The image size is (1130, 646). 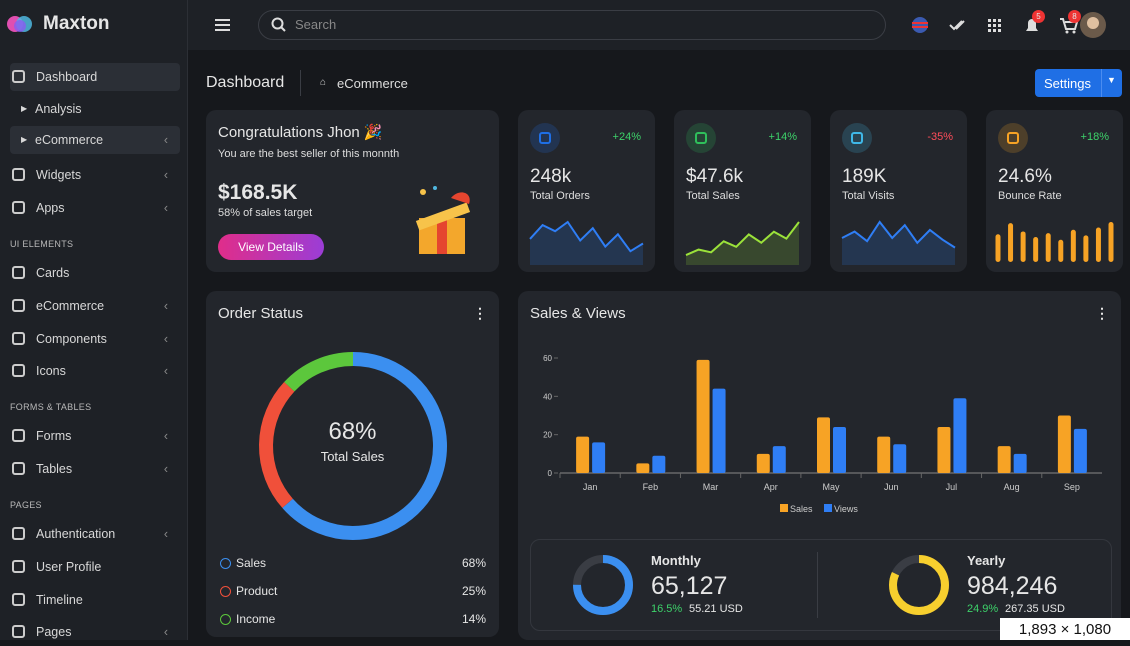 I want to click on menu-item: Dashboard, so click(x=95, y=77).